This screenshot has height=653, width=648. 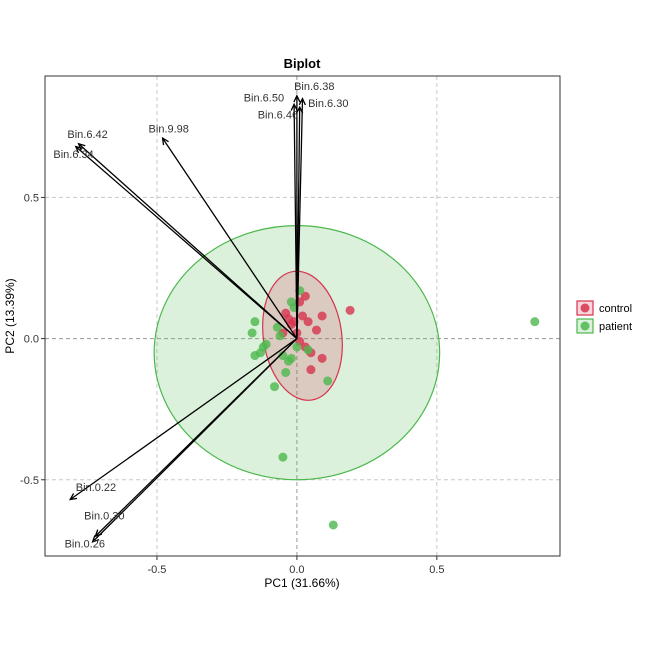 I want to click on y-axis-label: PC2 (13.39%), so click(x=10, y=315).